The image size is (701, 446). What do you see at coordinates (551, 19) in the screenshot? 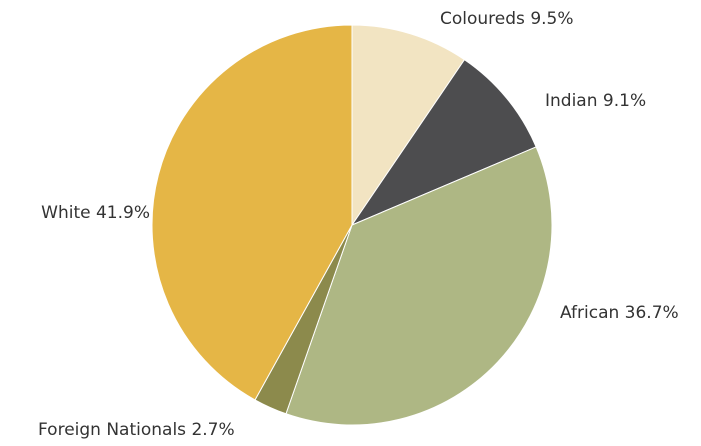
I see `slice-value: 9.5%` at bounding box center [551, 19].